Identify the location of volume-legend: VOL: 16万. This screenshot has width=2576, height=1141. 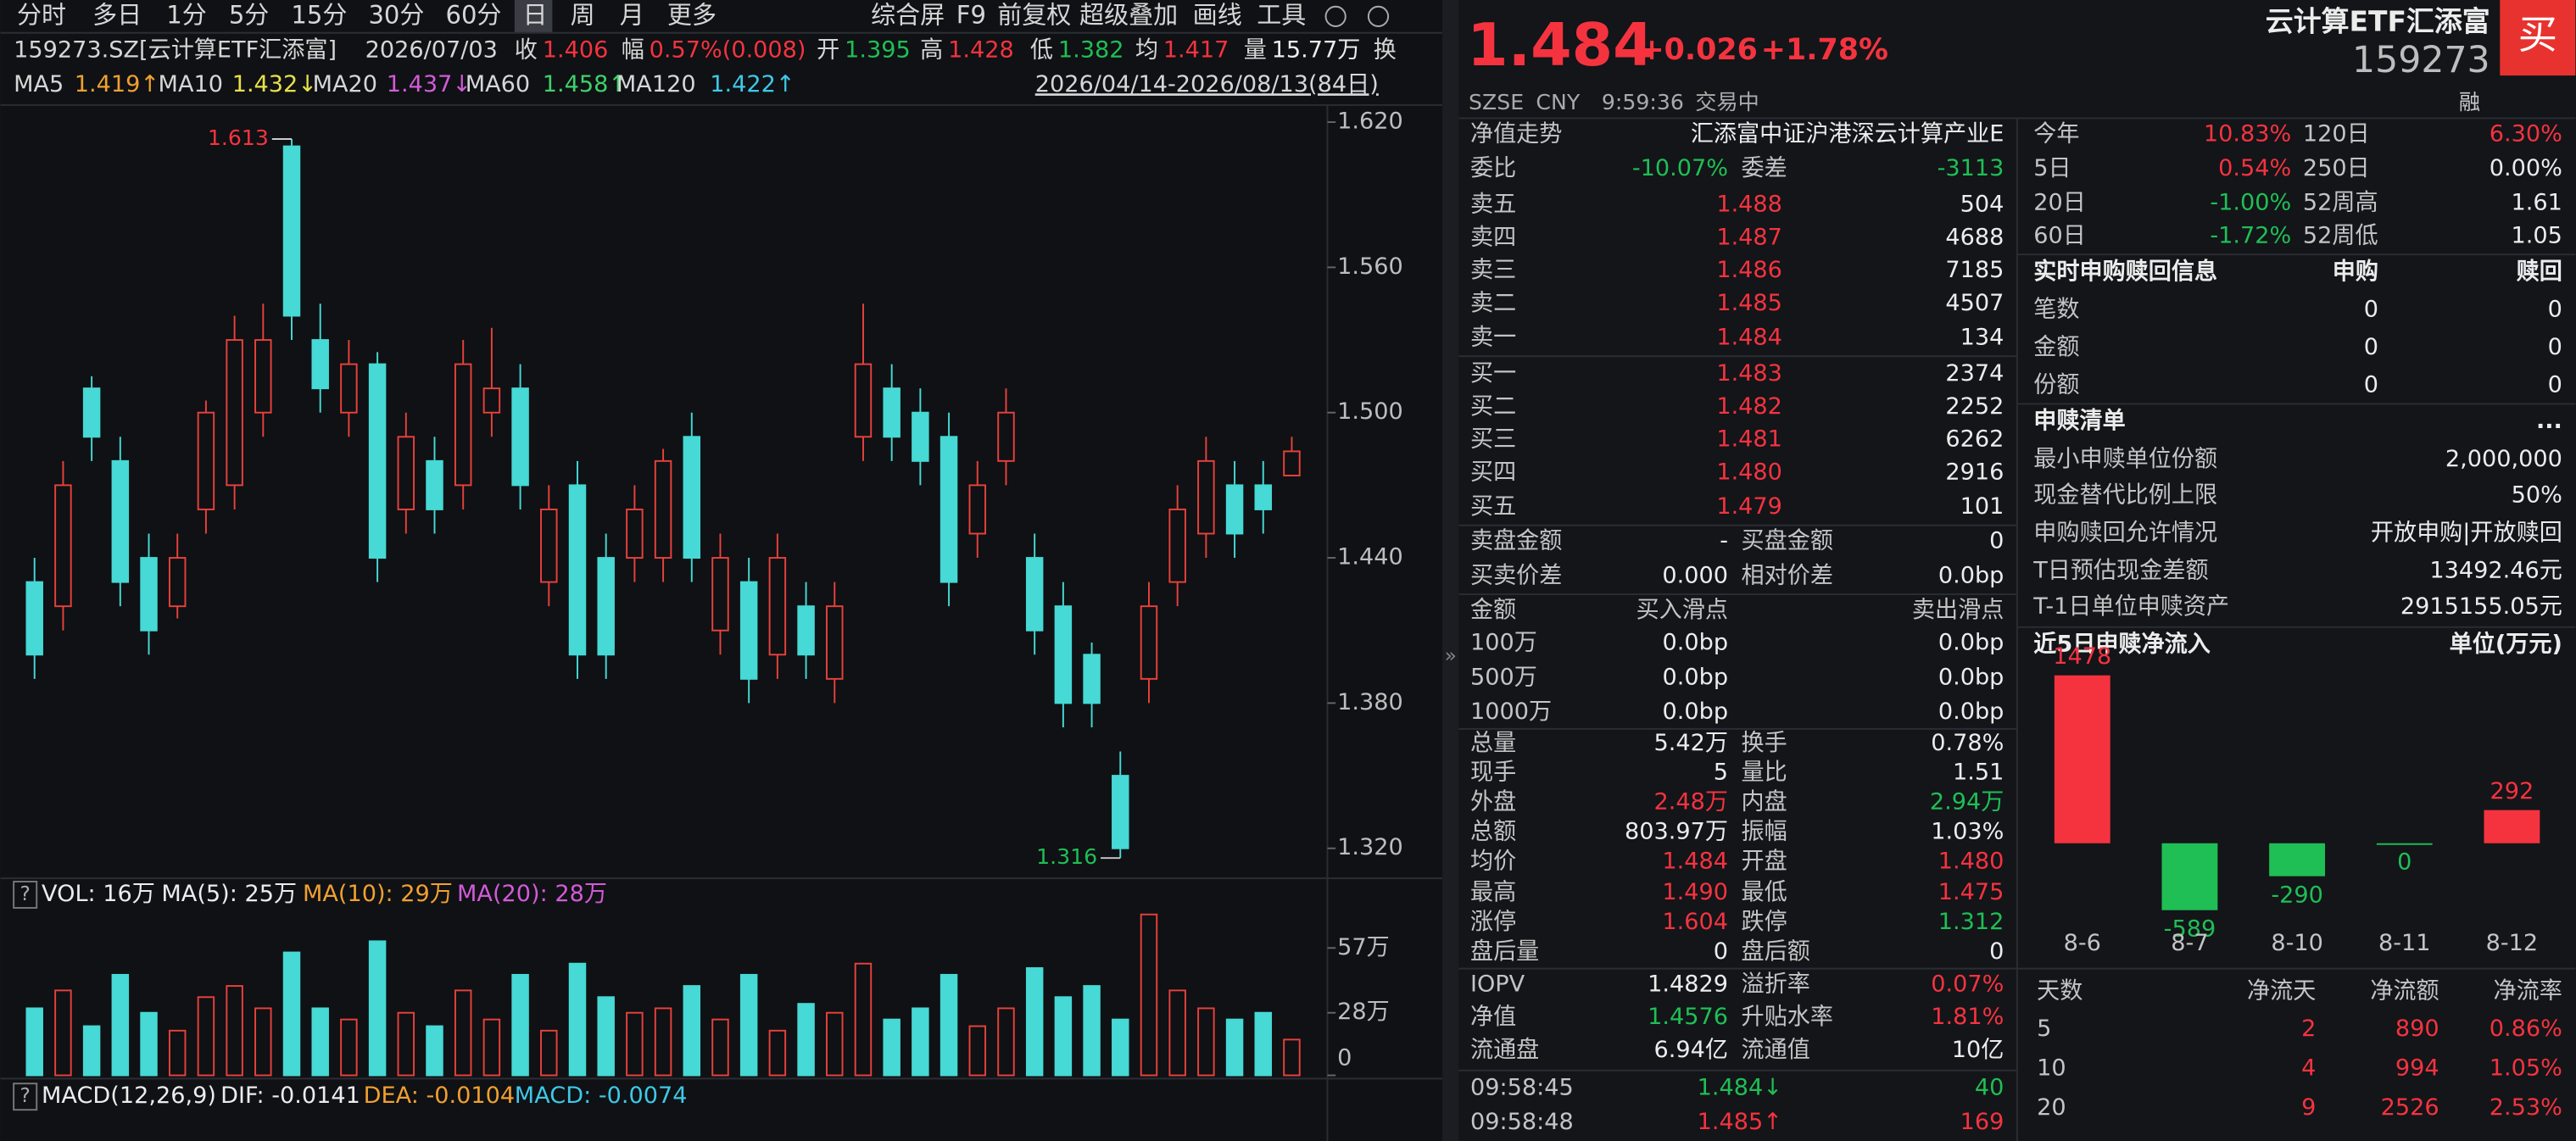
(98, 894).